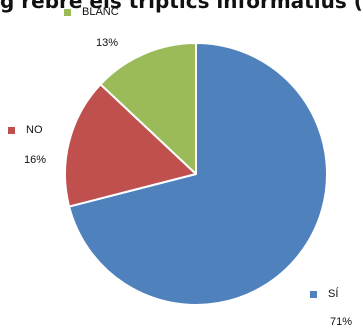 This screenshot has height=334, width=363. I want to click on legend-swatch-blanc, so click(67, 12).